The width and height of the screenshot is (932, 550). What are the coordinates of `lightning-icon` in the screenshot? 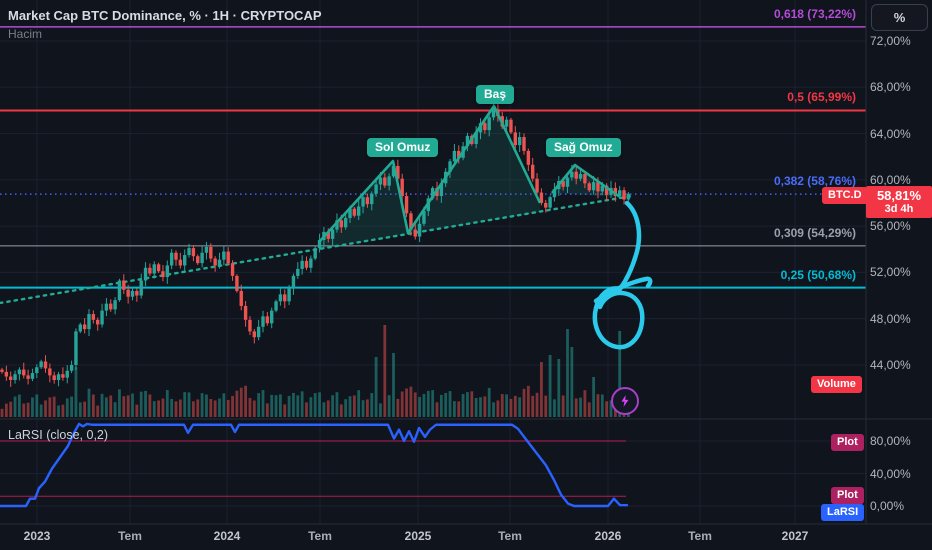 It's located at (625, 401).